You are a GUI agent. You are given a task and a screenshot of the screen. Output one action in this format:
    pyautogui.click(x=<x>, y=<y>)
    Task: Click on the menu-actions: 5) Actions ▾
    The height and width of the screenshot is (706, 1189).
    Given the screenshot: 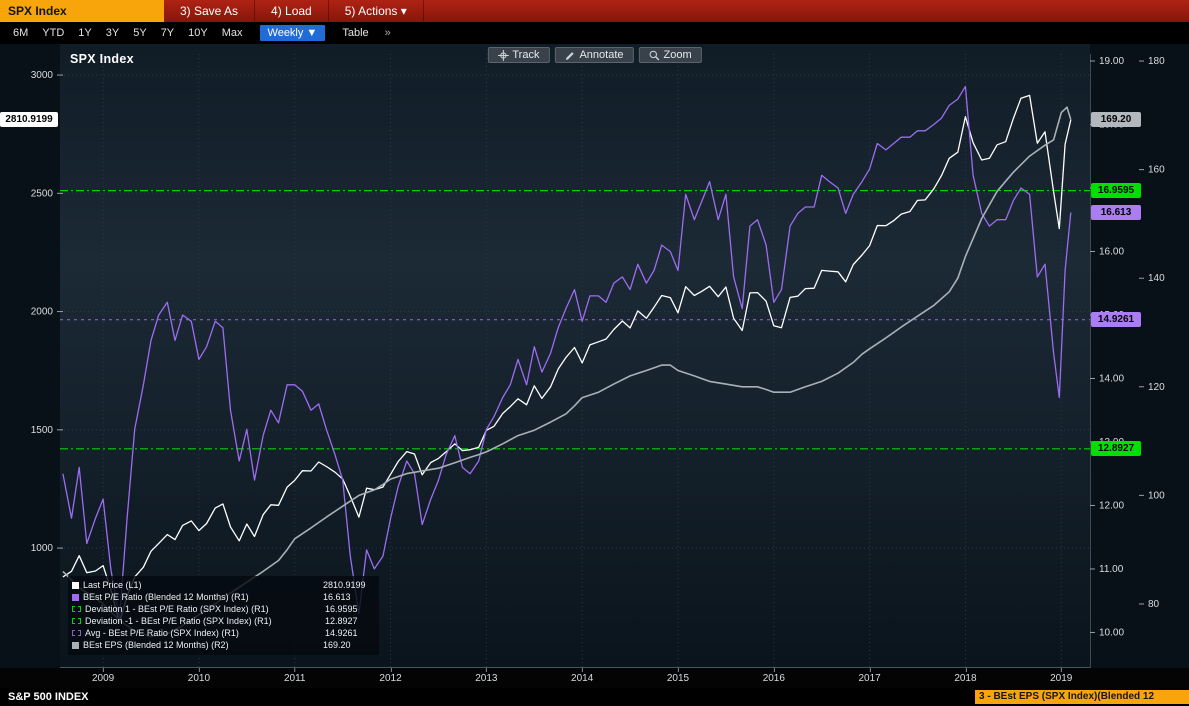 What is the action you would take?
    pyautogui.click(x=376, y=11)
    